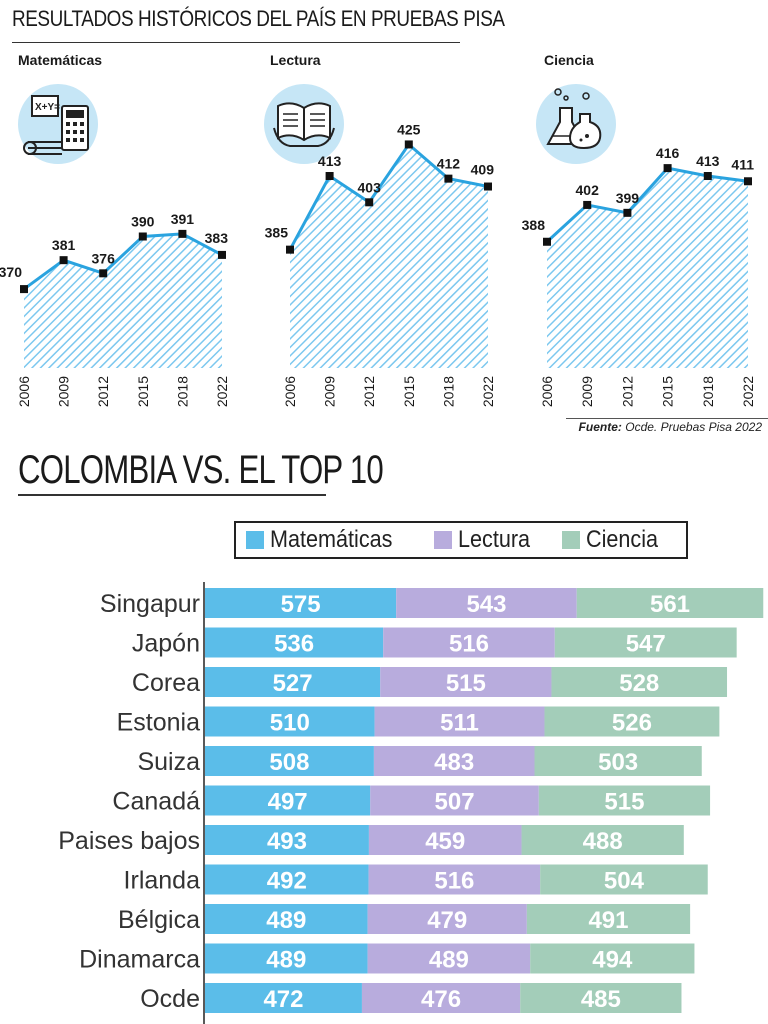 This screenshot has height=1024, width=768. I want to click on legend-label-science: Ciencia, so click(622, 539).